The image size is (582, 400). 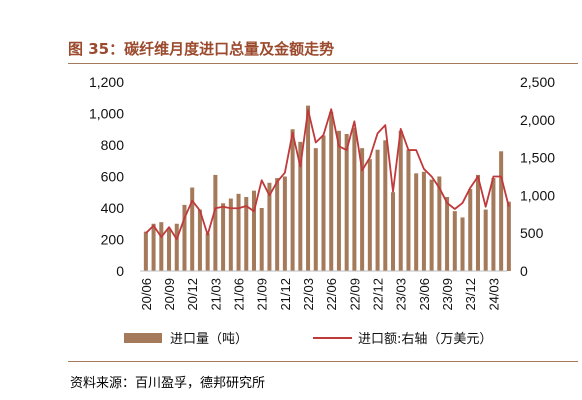 I want to click on bar-21/09, so click(x=261, y=239).